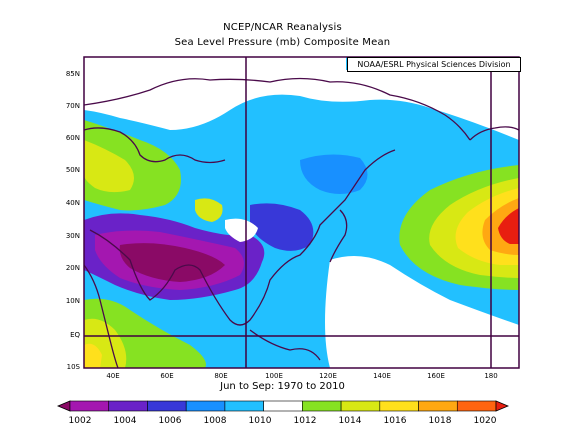 The width and height of the screenshot is (565, 437). Describe the element at coordinates (154, 145) in the screenshot. I see `coastline-eurasia-west` at that location.